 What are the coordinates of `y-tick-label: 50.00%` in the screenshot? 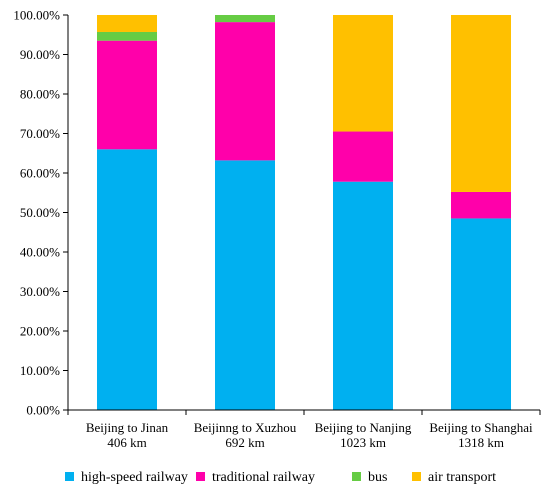 It's located at (40, 212).